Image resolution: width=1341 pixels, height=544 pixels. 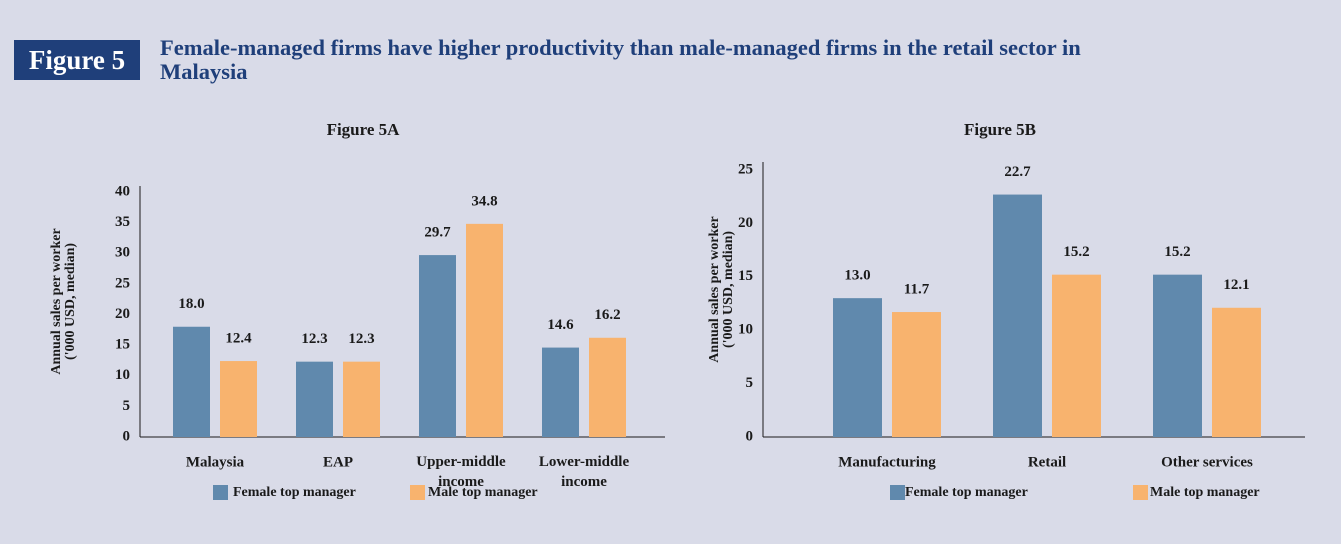 I want to click on x-tick-label-line: Upper-middle, so click(x=461, y=462).